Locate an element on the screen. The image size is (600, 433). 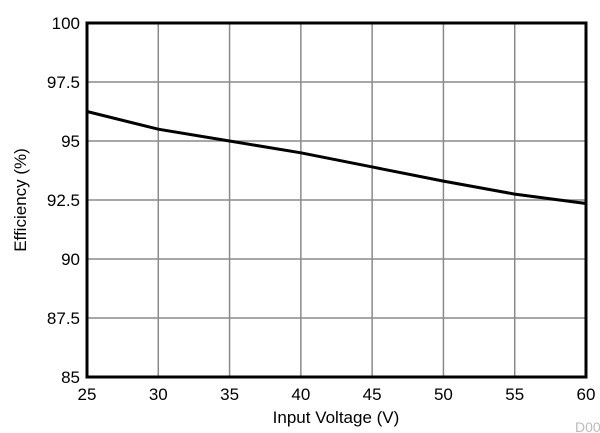
y-tick-label: 90 is located at coordinates (70, 259).